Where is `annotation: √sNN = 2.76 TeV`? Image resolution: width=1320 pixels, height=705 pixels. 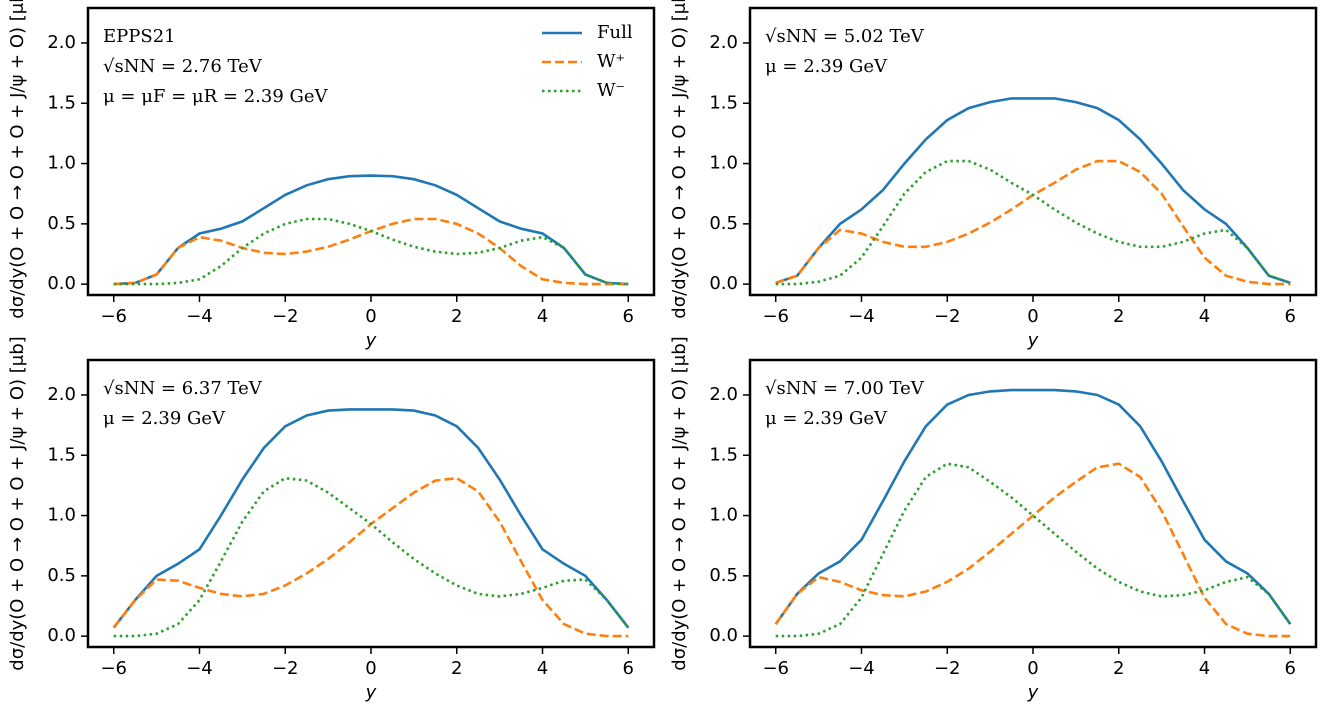 annotation: √sNN = 2.76 TeV is located at coordinates (183, 66).